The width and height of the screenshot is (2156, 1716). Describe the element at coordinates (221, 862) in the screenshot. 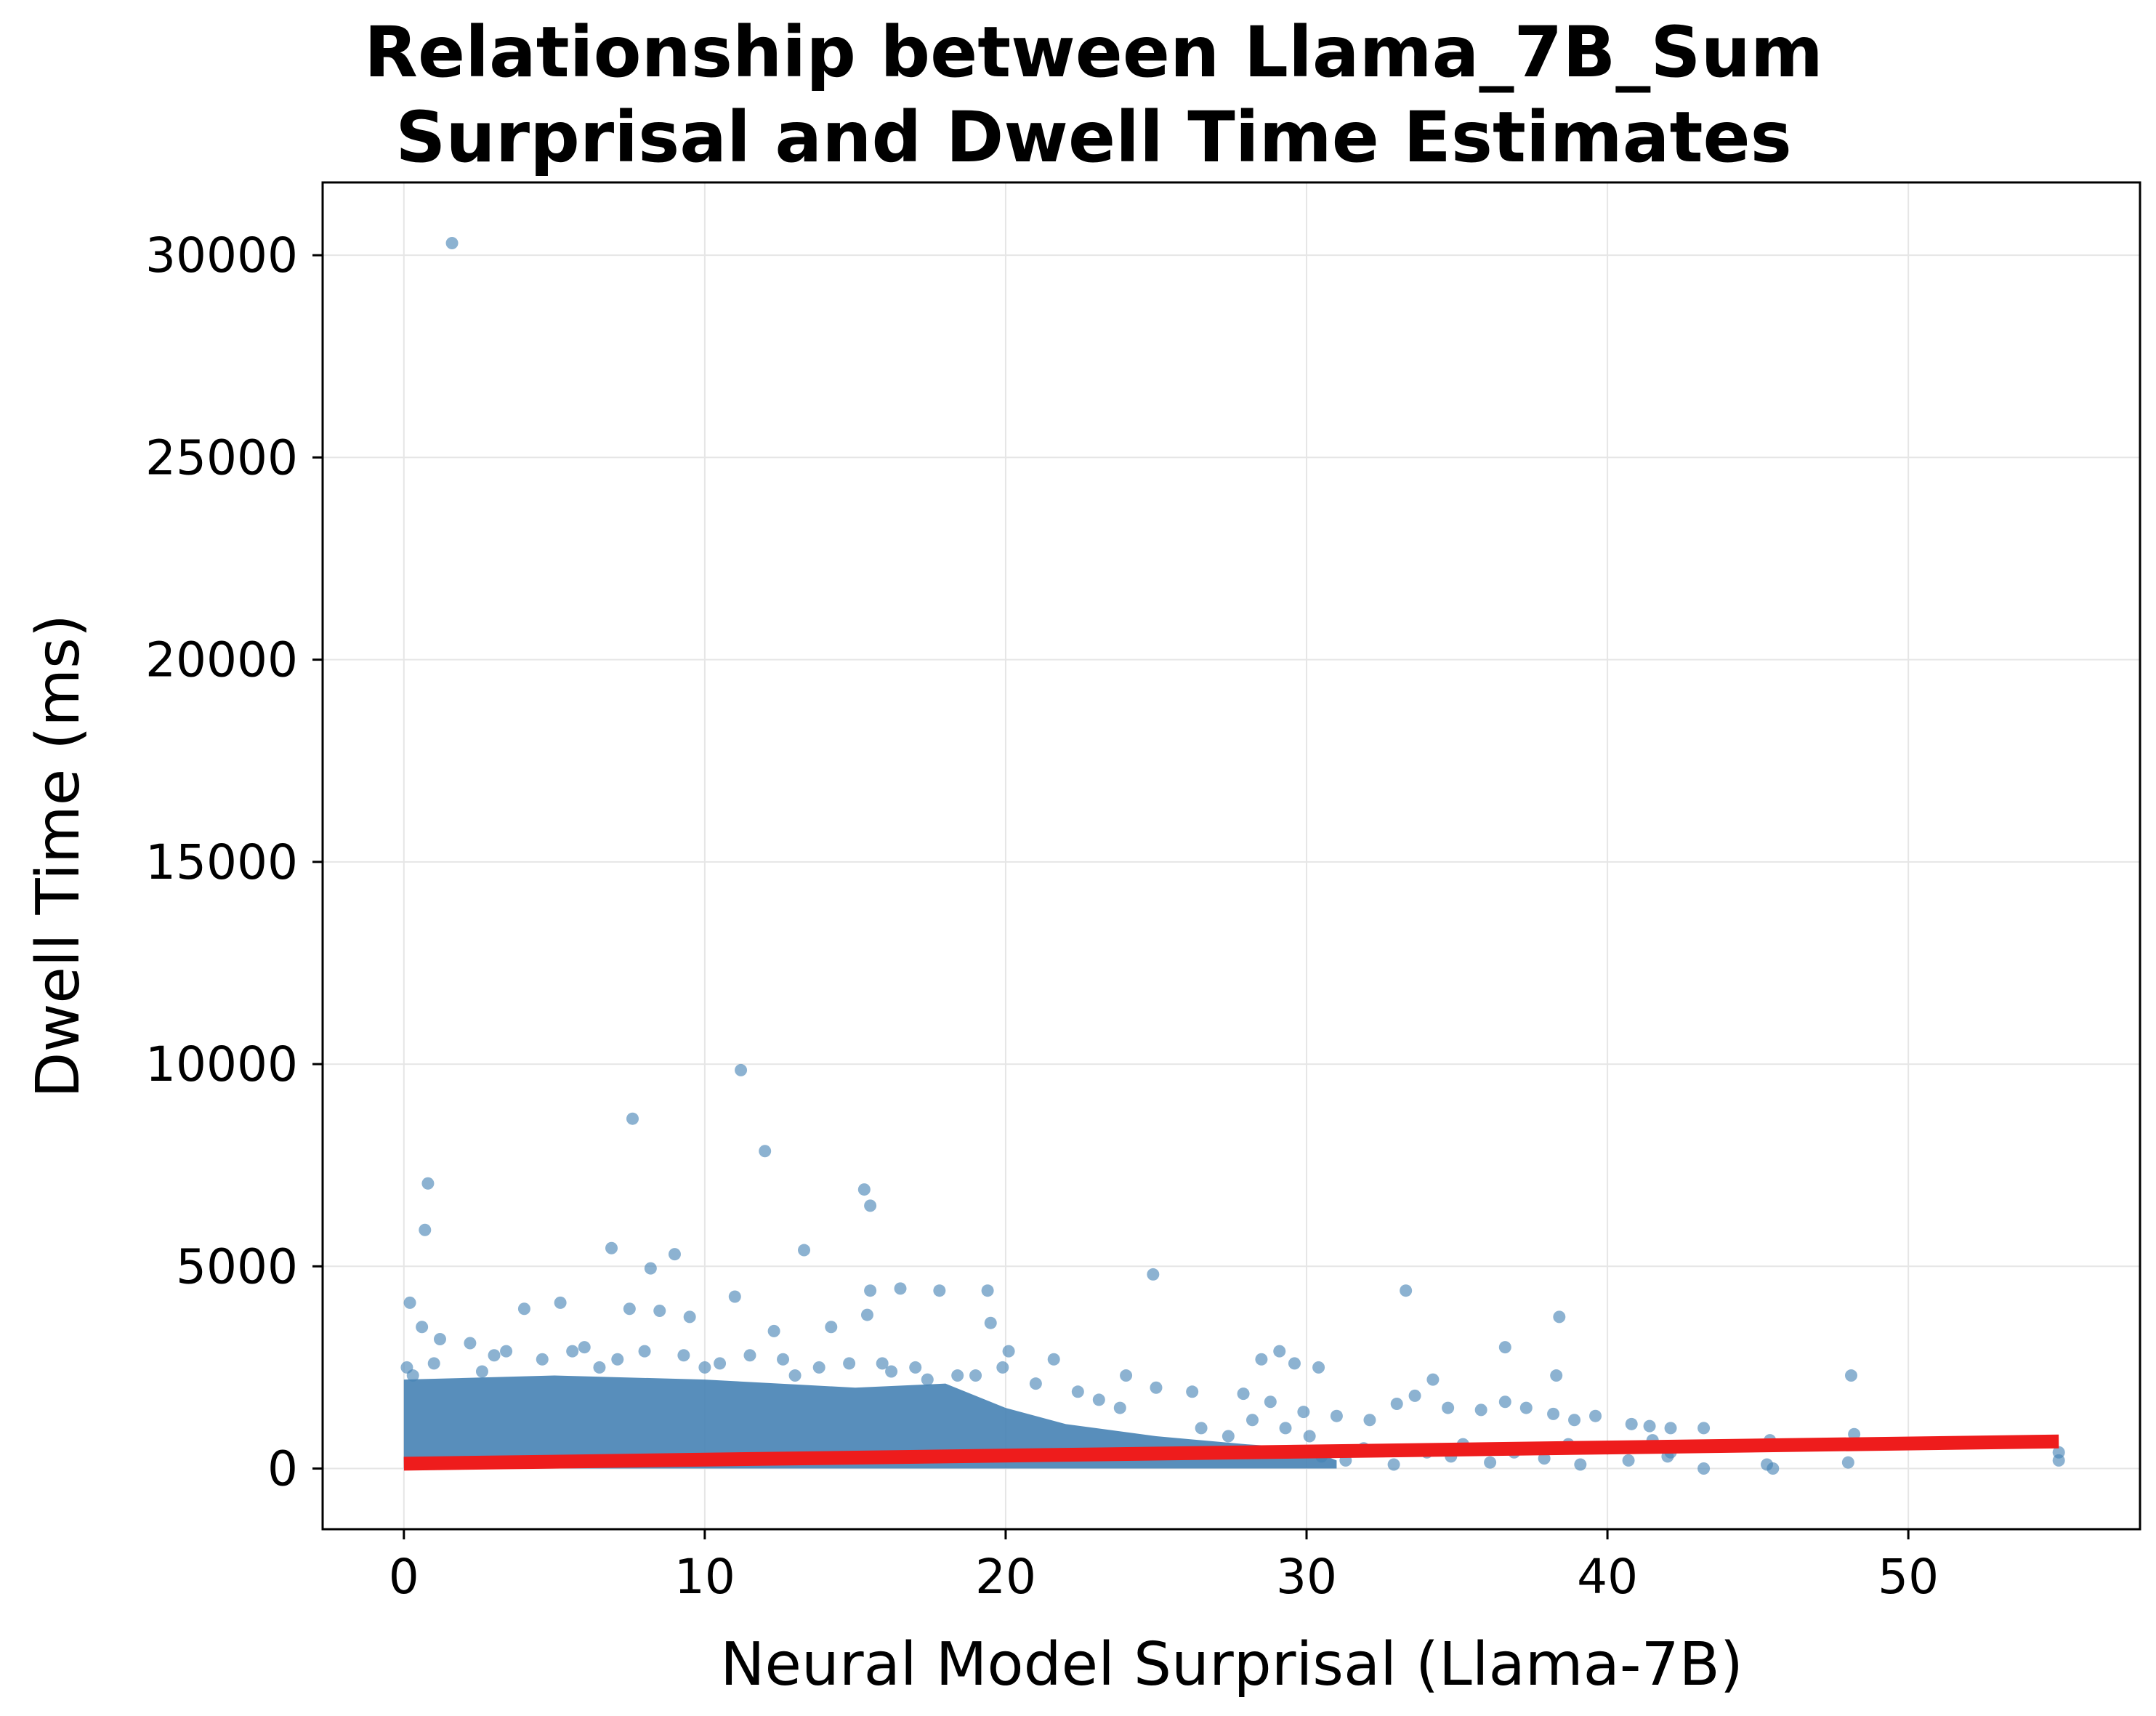

I see `y-tick-label: 15000` at that location.